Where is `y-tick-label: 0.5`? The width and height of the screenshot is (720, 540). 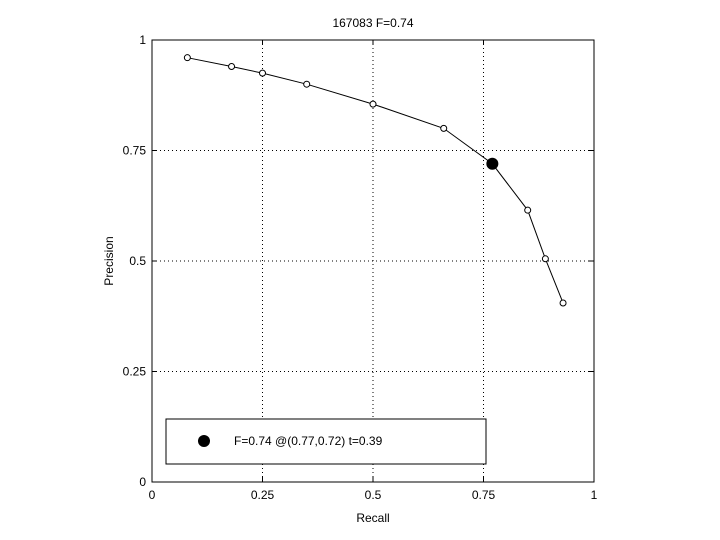 y-tick-label: 0.5 is located at coordinates (137, 261).